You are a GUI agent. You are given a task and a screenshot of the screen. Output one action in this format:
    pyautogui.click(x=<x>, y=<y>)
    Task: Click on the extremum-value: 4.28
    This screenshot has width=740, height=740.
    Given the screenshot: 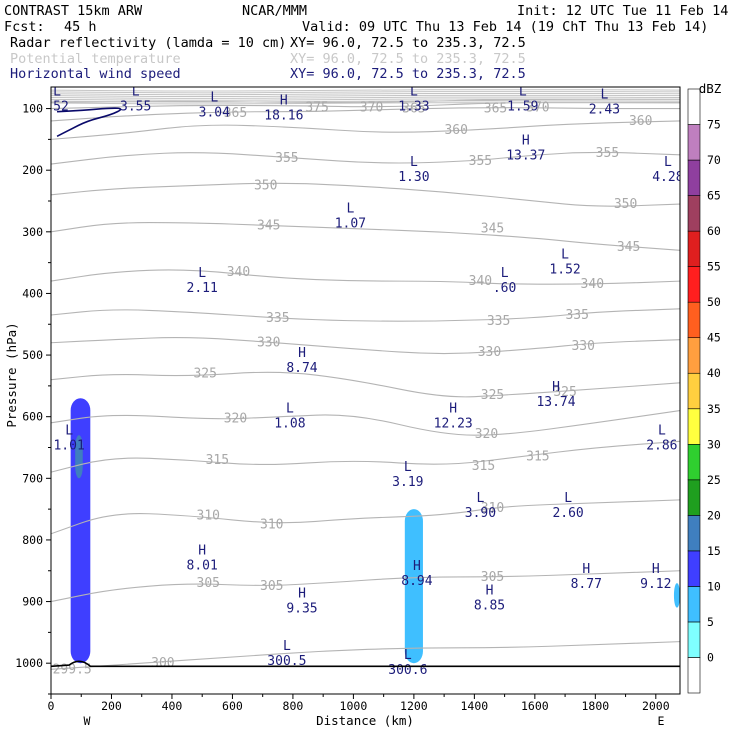 What is the action you would take?
    pyautogui.click(x=667, y=177)
    